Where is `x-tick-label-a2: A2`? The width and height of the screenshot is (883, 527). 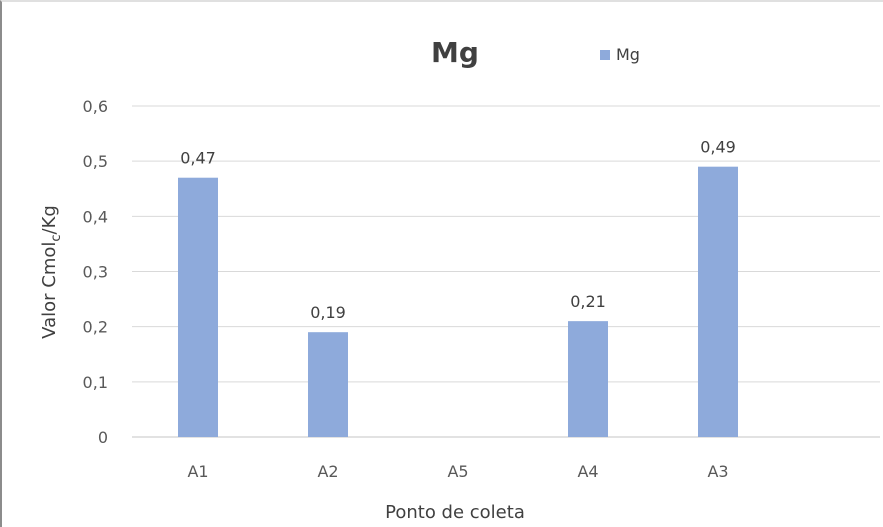 x-tick-label-a2: A2 is located at coordinates (327, 471).